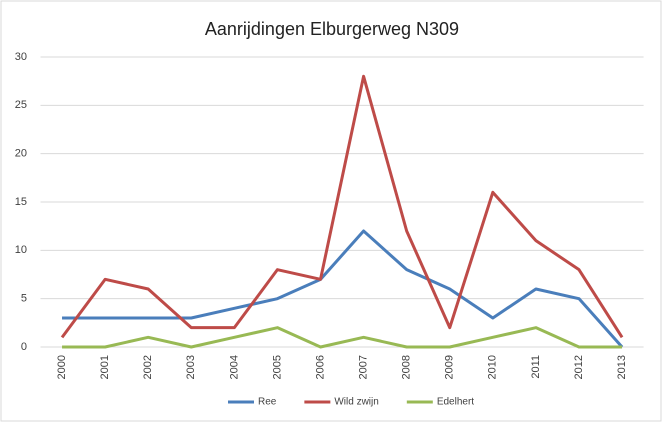 The width and height of the screenshot is (664, 430). I want to click on legend-label: Wild zwijn, so click(356, 402).